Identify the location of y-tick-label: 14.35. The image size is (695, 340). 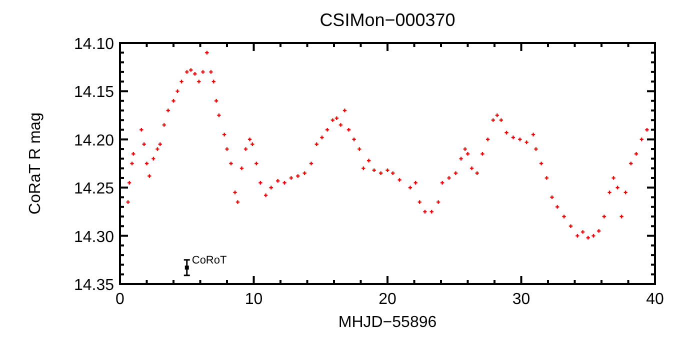
(94, 285).